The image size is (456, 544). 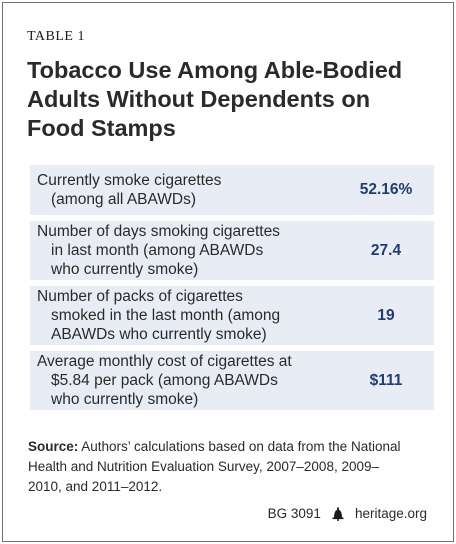 What do you see at coordinates (101, 128) in the screenshot?
I see `title-line: Food Stamps` at bounding box center [101, 128].